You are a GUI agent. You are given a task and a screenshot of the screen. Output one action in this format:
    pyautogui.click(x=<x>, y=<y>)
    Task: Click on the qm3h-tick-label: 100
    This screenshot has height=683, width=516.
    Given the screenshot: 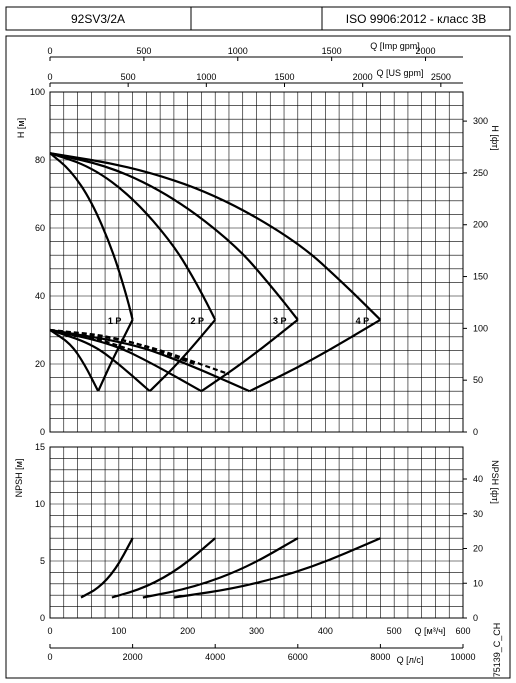 What is the action you would take?
    pyautogui.click(x=118, y=631)
    